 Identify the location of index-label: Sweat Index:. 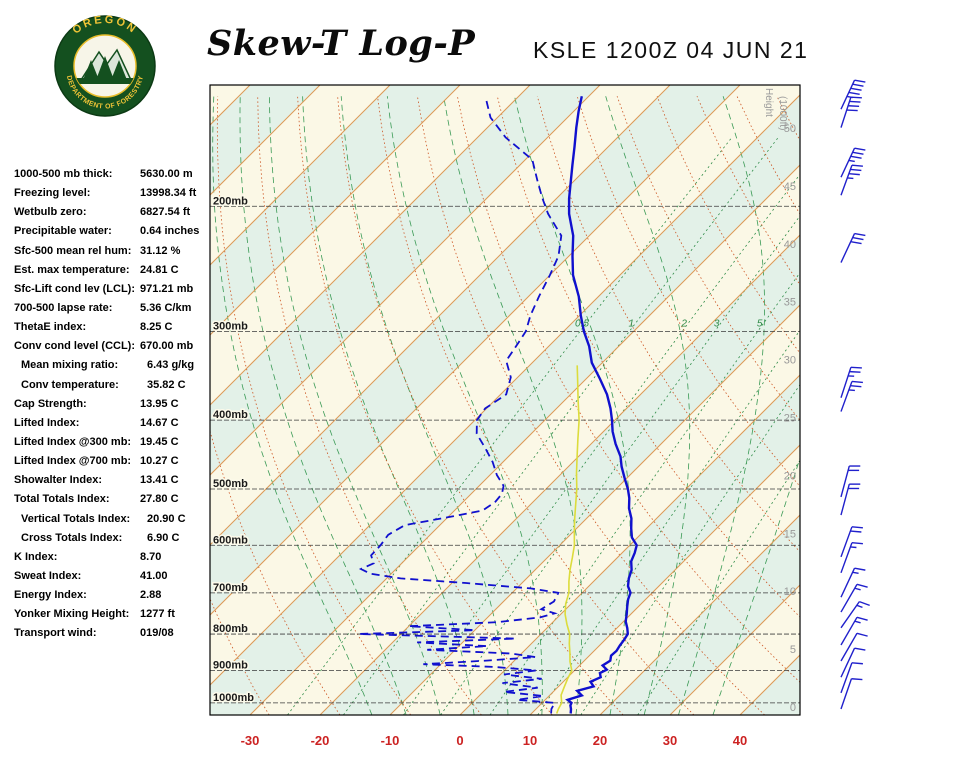
(48, 575).